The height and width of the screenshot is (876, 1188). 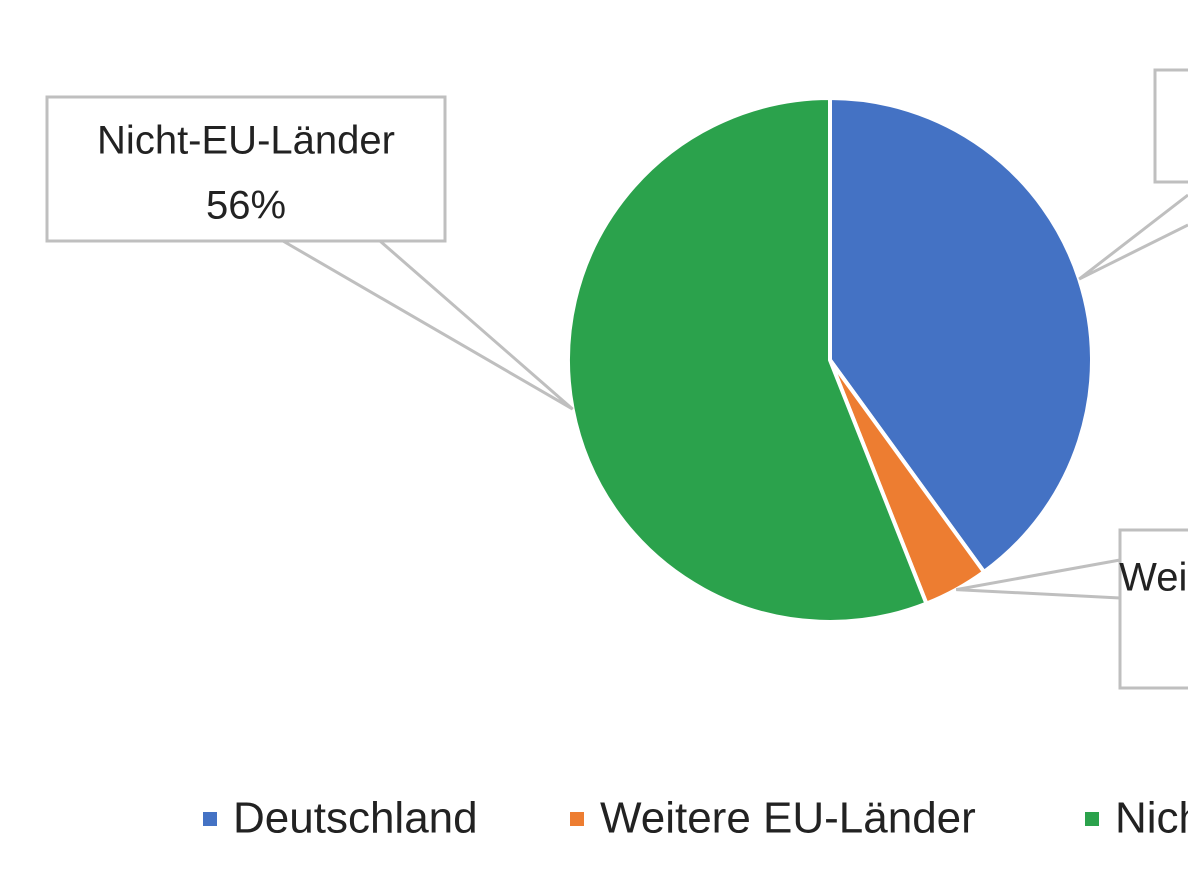 What do you see at coordinates (355, 818) in the screenshot?
I see `legend-label: Deutschland` at bounding box center [355, 818].